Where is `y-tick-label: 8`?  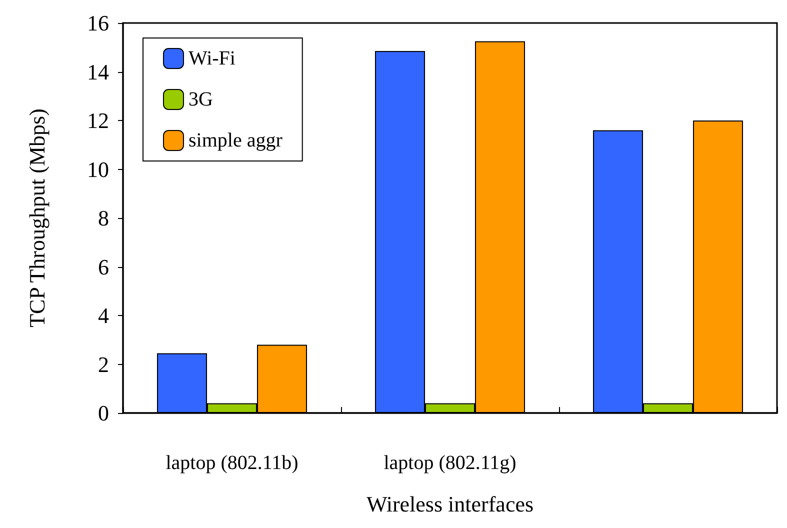
y-tick-label: 8 is located at coordinates (103, 218).